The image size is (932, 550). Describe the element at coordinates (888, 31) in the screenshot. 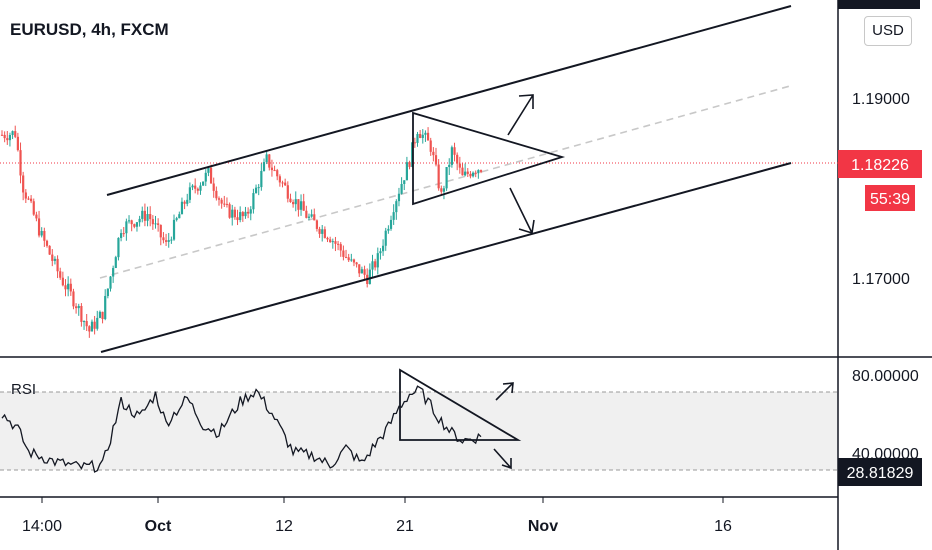

I see `currency-button: USD` at that location.